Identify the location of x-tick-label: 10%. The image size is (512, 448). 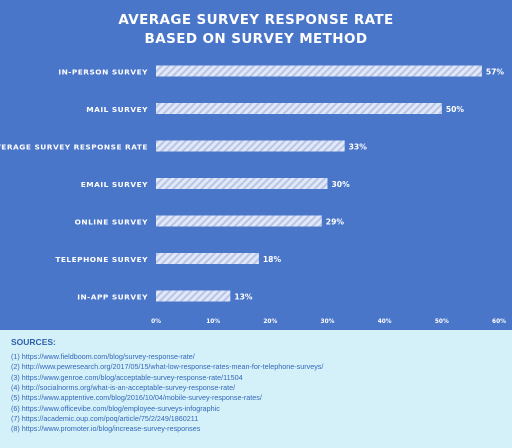
(213, 322).